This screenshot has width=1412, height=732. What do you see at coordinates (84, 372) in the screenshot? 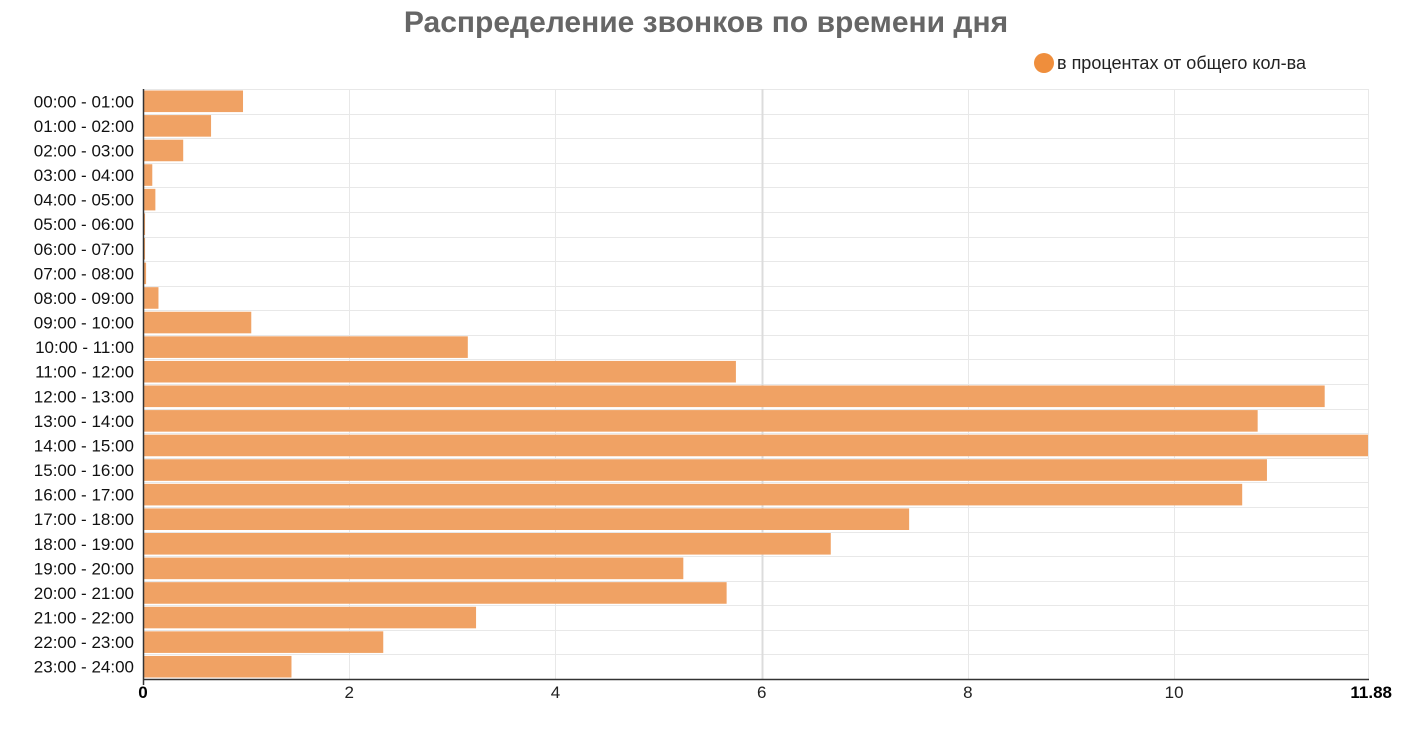
I see `category-label: 11:00 - 12:00` at bounding box center [84, 372].